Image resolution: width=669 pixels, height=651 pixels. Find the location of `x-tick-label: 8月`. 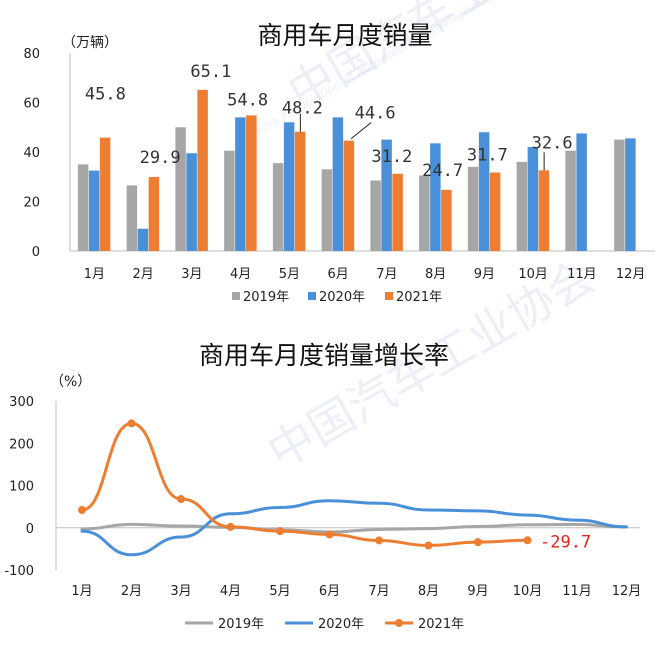

x-tick-label: 8月 is located at coordinates (435, 274).